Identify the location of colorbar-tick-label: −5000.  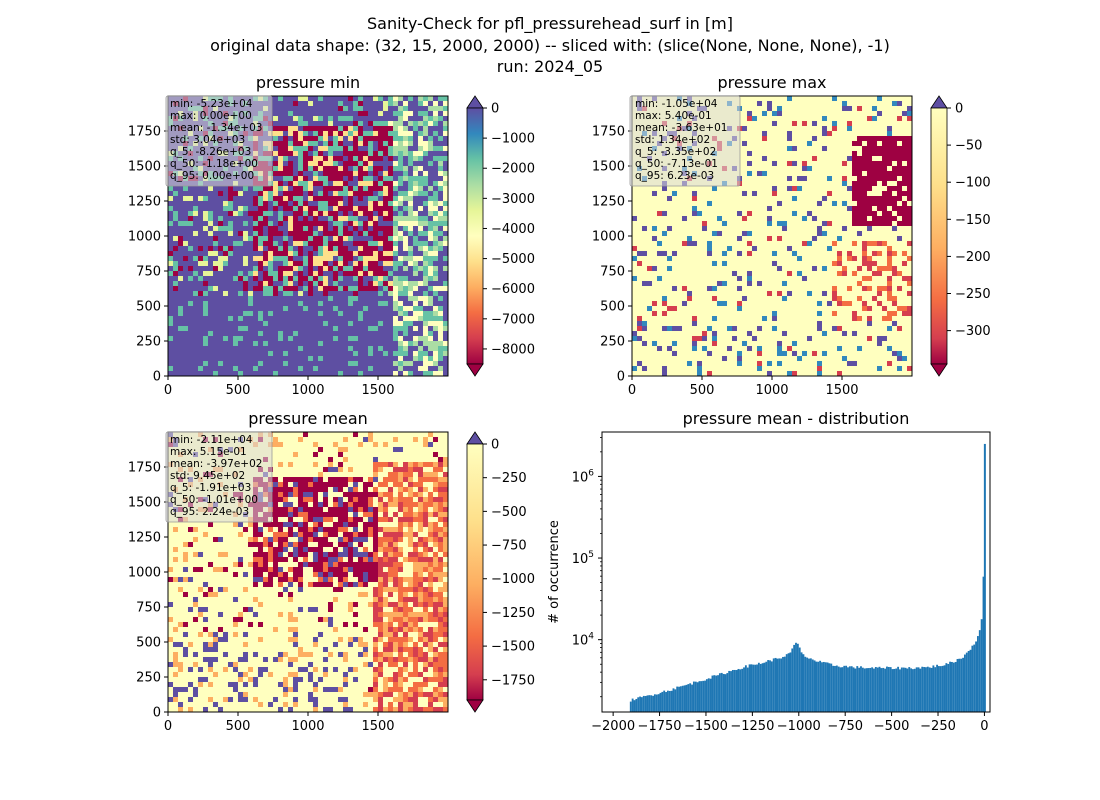
(513, 259).